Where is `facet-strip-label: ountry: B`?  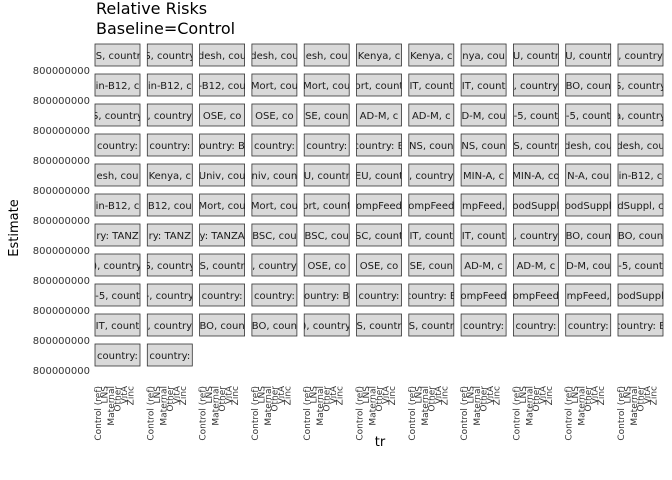 facet-strip-label: ountry: B is located at coordinates (327, 296).